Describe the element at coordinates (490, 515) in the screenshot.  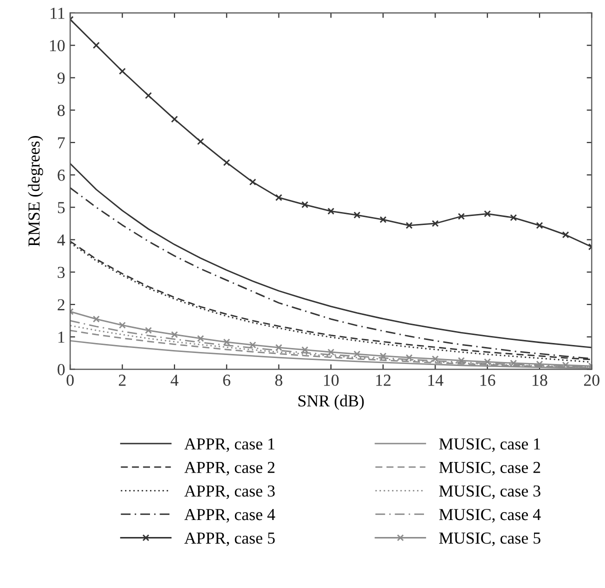
I see `legend-label: MUSIC, case 4` at that location.